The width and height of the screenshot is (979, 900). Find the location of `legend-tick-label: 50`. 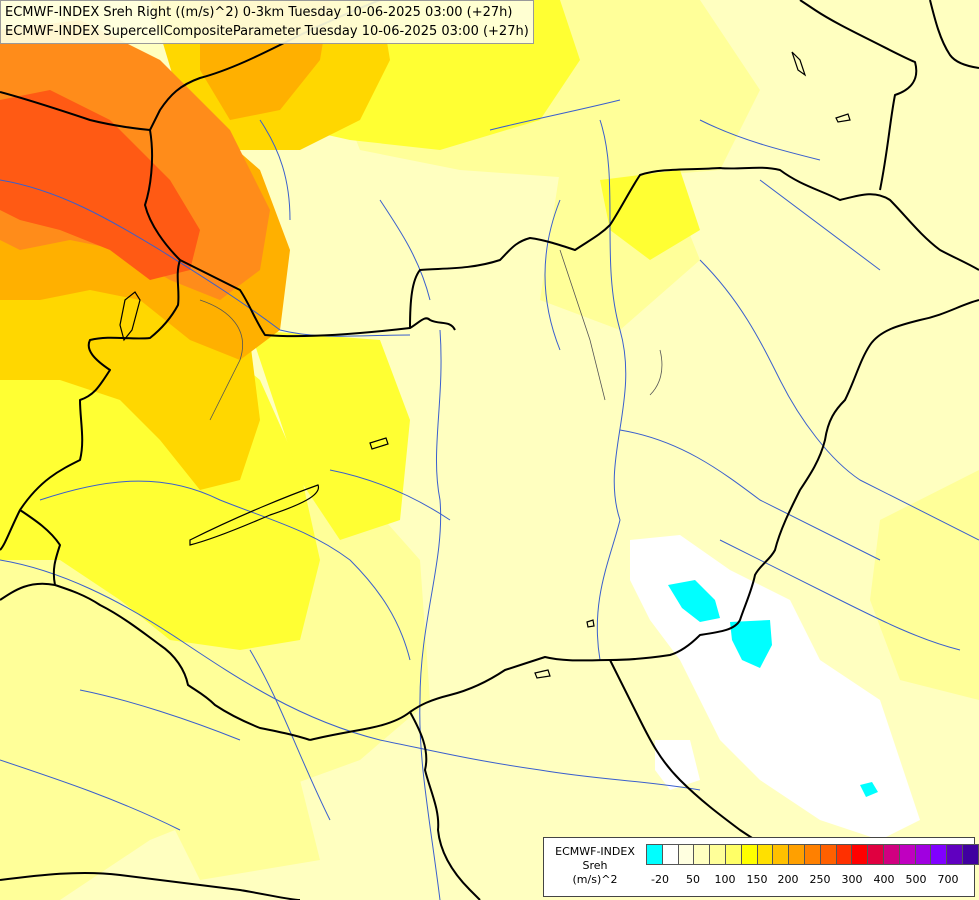

legend-tick-label: 50 is located at coordinates (693, 879).